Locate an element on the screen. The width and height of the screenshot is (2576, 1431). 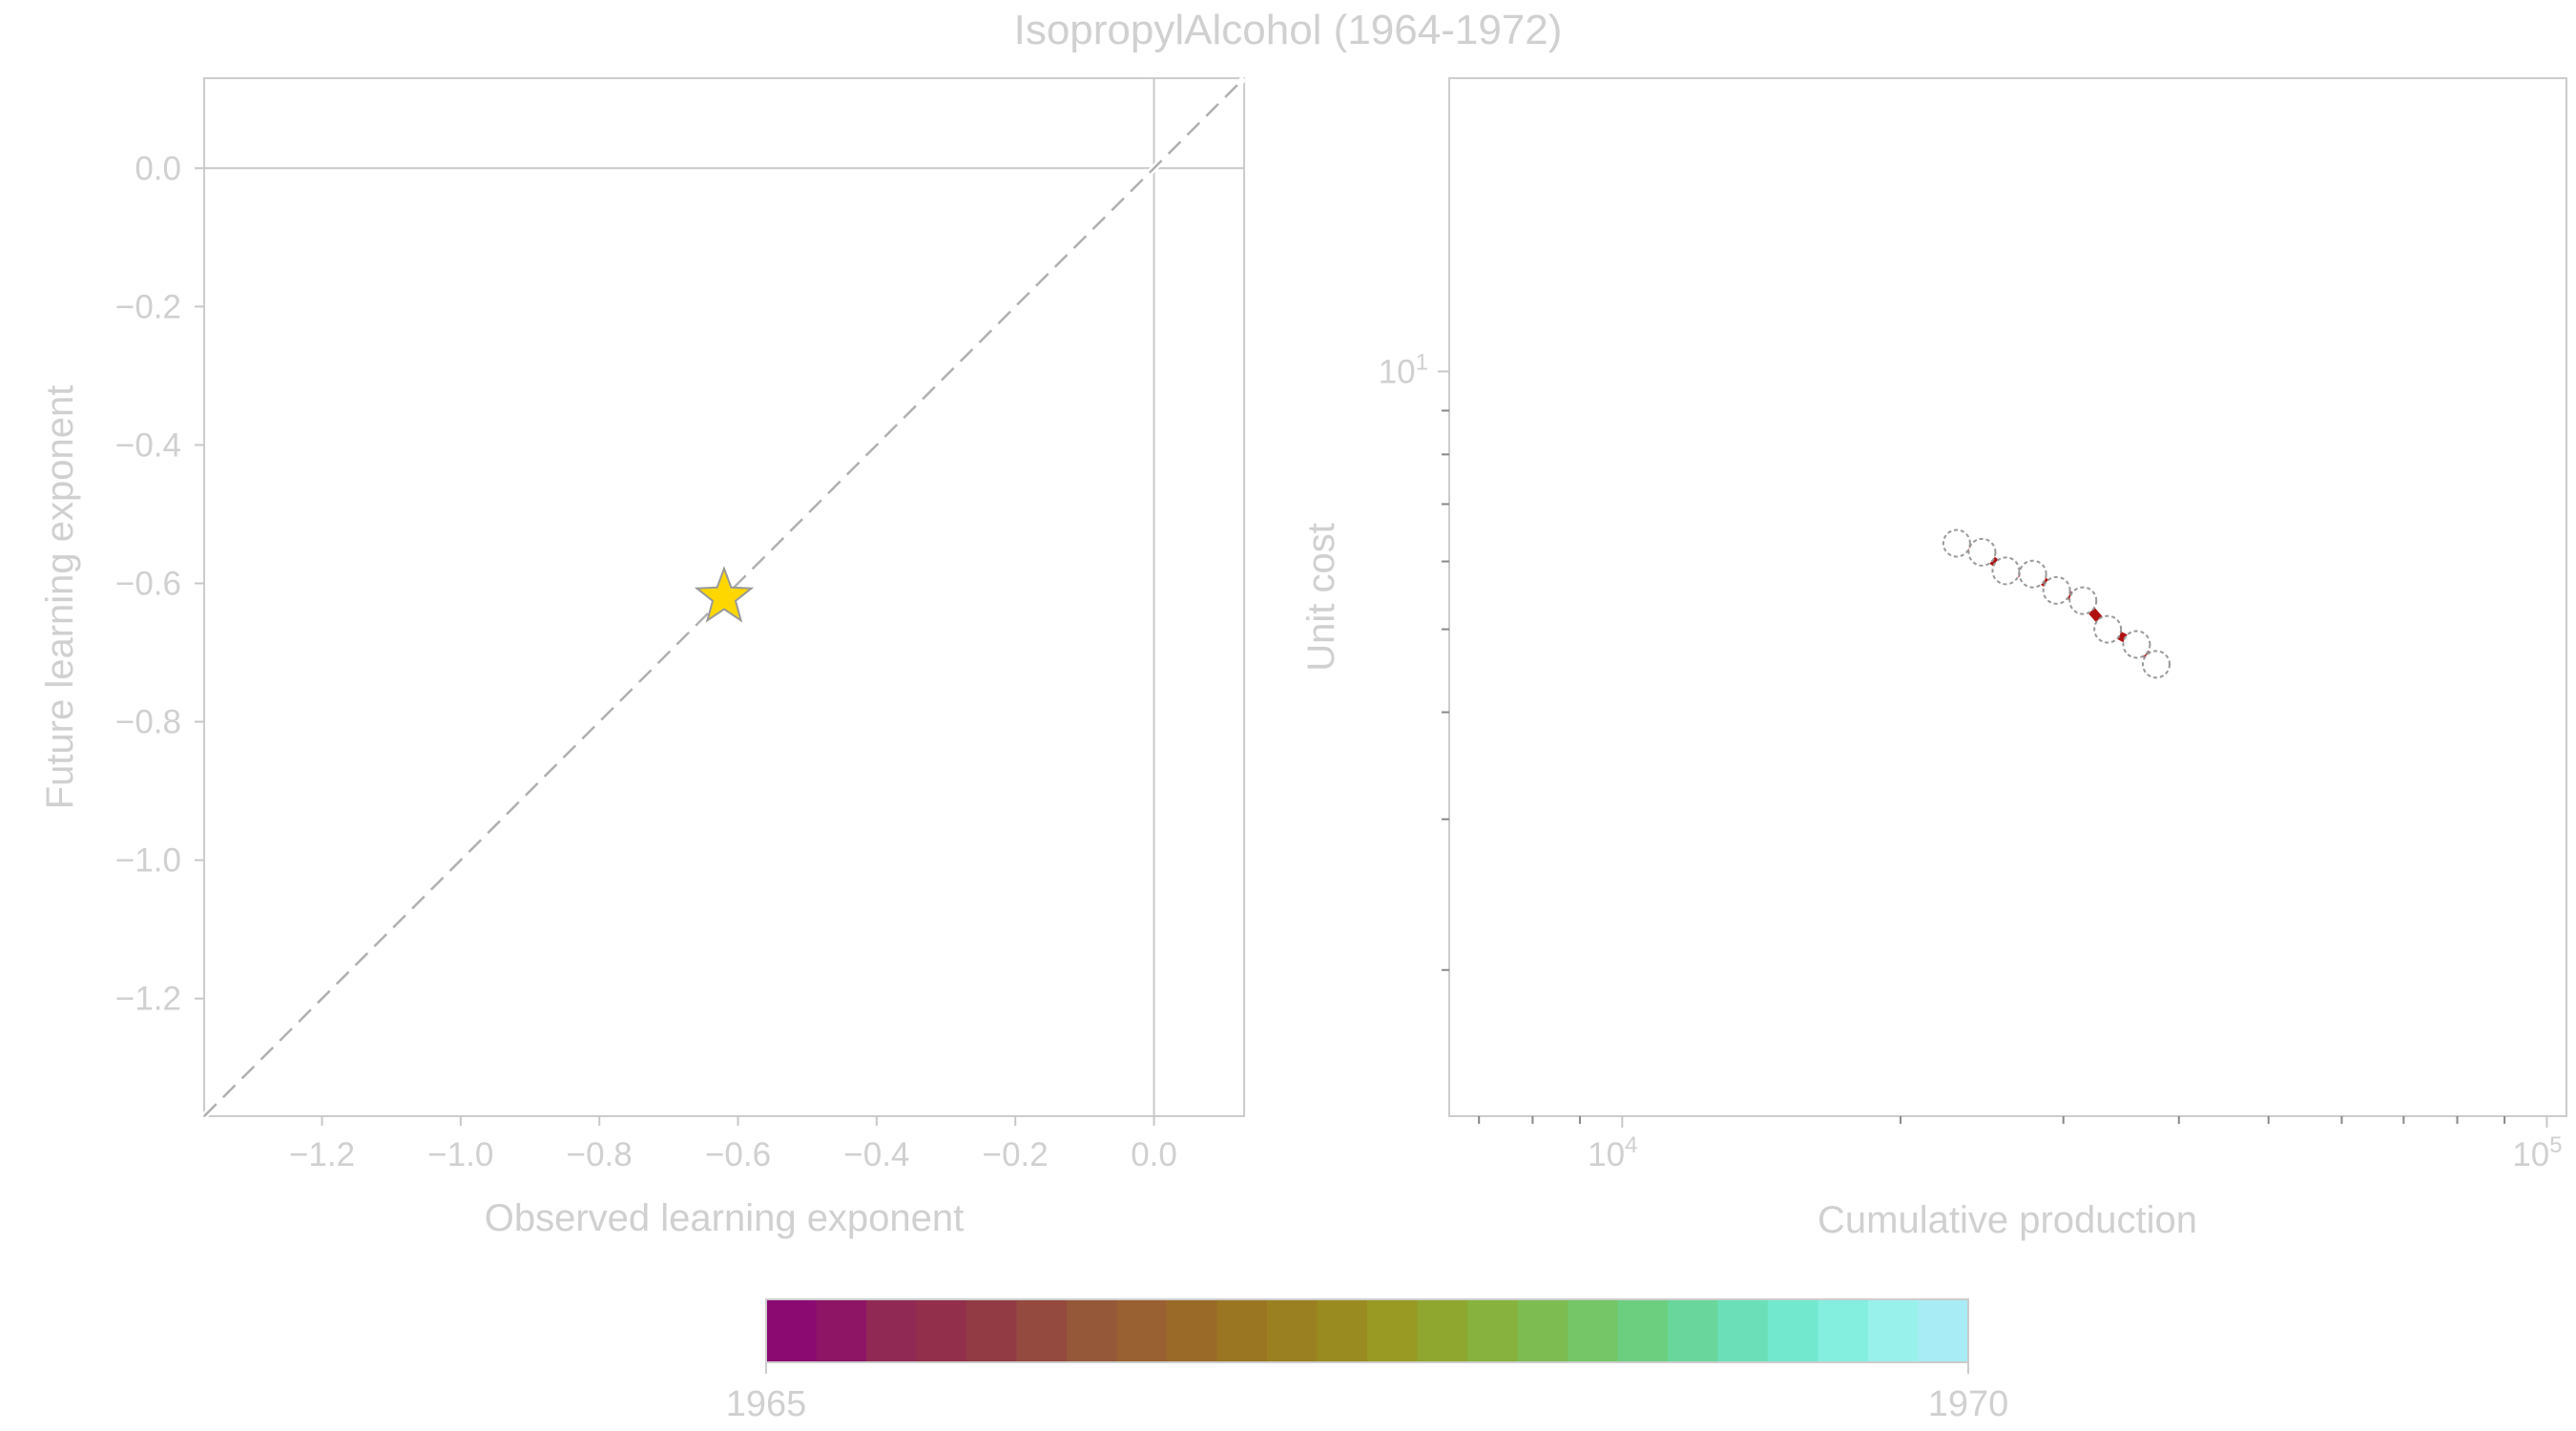
y-tick-label: −1.0 is located at coordinates (148, 861).